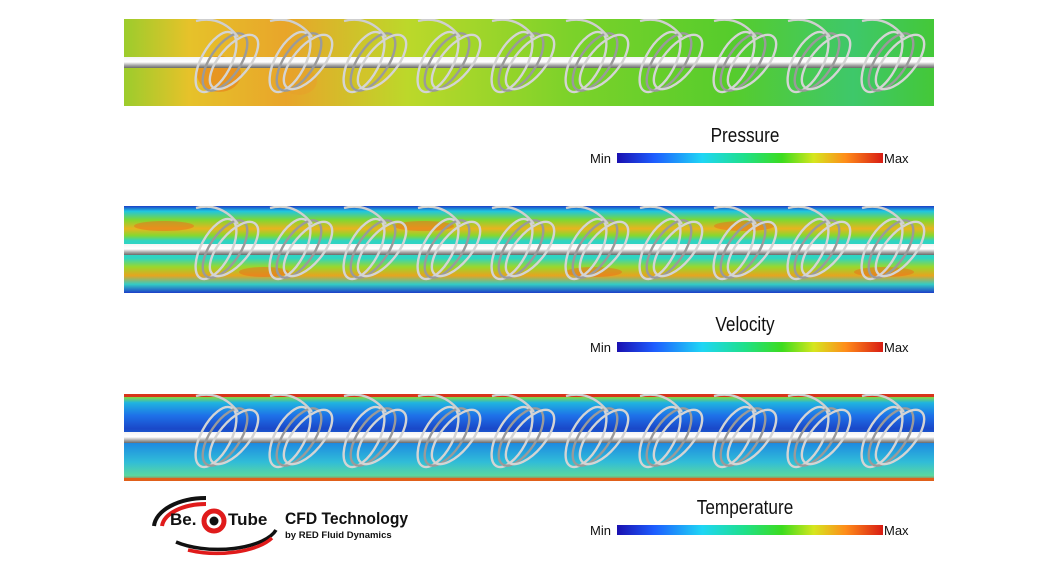 The width and height of the screenshot is (1059, 562). I want to click on legend-title: Temperature, so click(745, 508).